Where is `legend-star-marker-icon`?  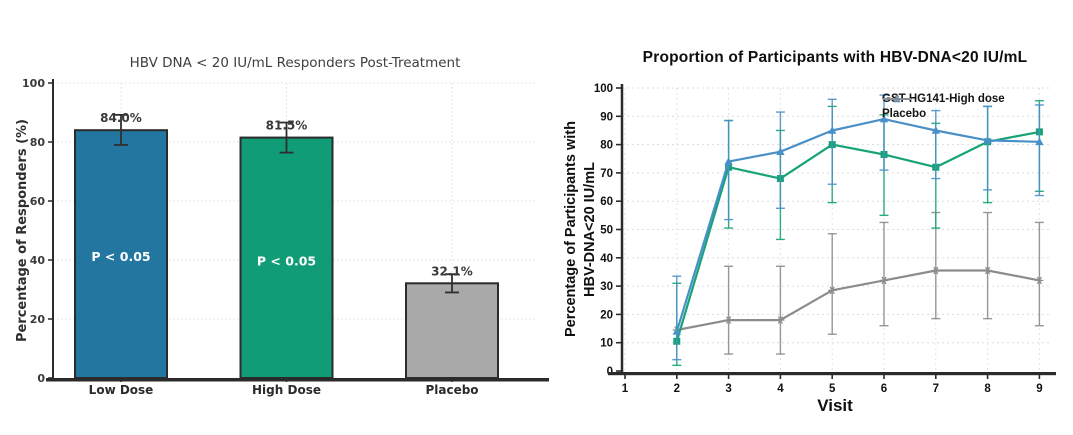
legend-star-marker-icon is located at coordinates (897, 99).